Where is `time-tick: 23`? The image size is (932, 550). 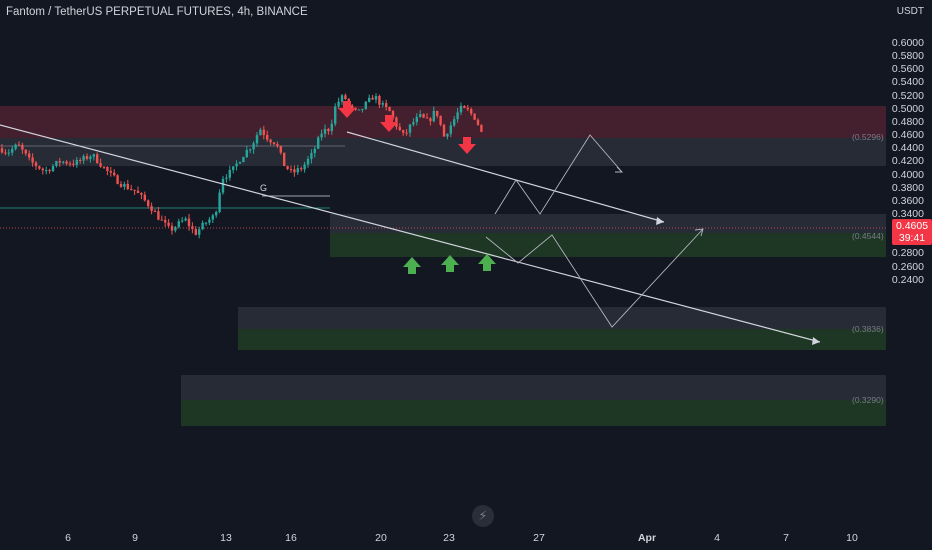
time-tick: 23 is located at coordinates (449, 538).